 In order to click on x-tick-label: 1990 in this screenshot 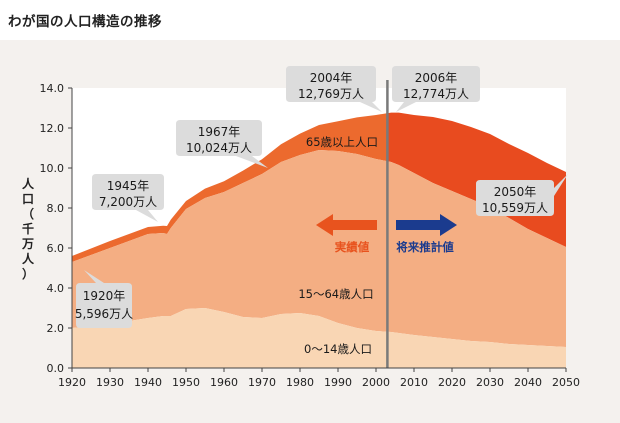, I will do `click(338, 382)`.